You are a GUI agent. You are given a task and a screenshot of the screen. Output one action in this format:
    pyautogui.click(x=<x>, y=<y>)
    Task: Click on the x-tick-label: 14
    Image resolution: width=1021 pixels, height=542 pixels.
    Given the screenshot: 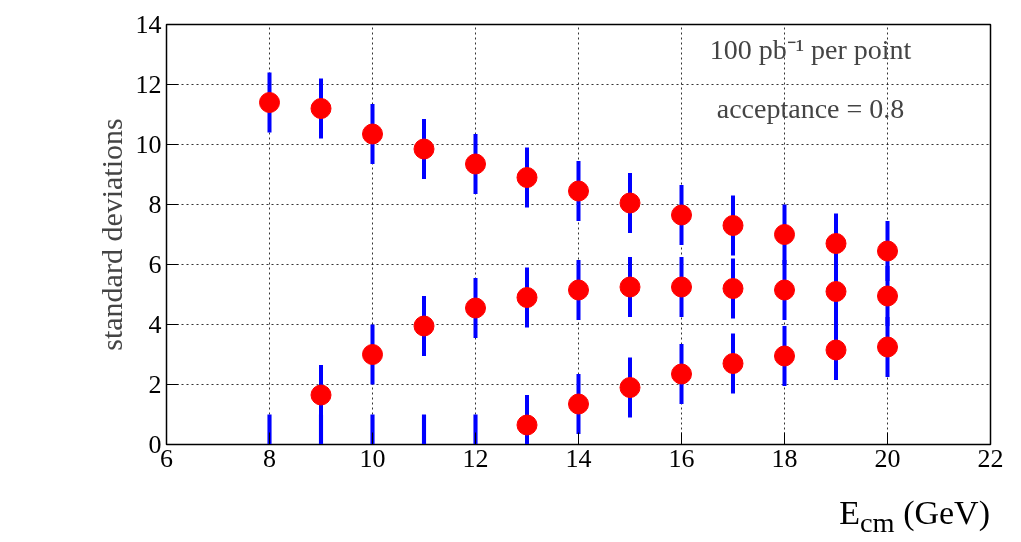 What is the action you would take?
    pyautogui.click(x=578, y=458)
    